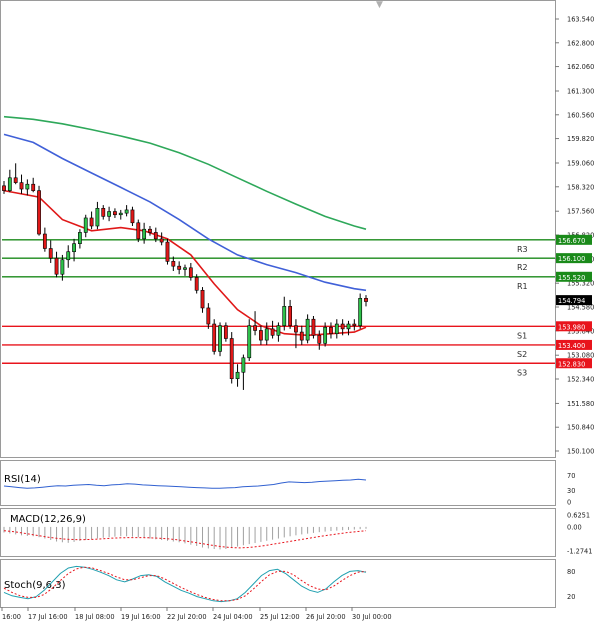 Image resolution: width=600 pixels, height=624 pixels. I want to click on rsi-panel-frame, so click(278, 483).